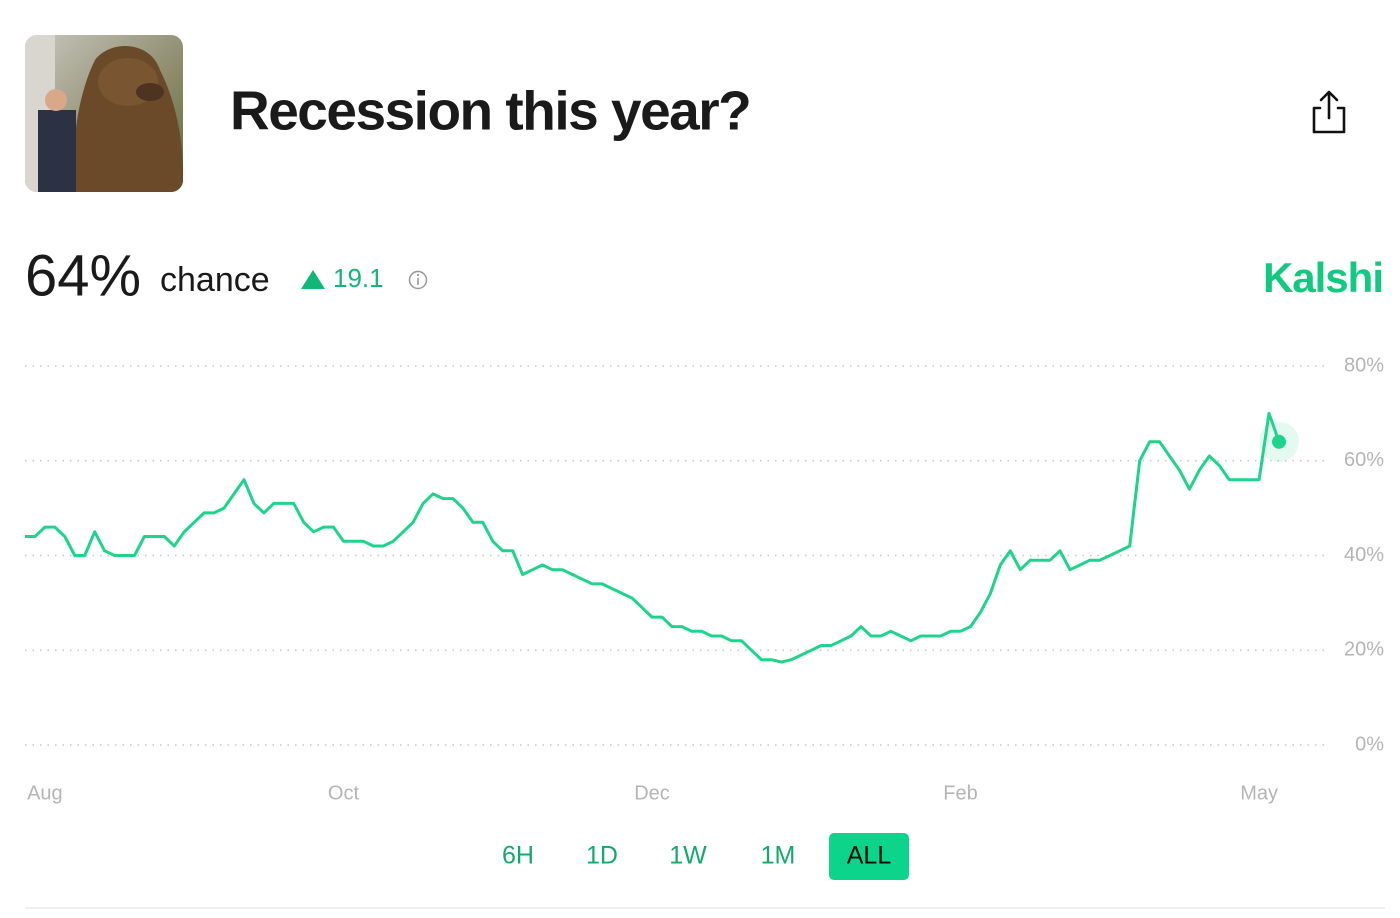 The image size is (1400, 918). What do you see at coordinates (358, 278) in the screenshot?
I see `change: 19.1` at bounding box center [358, 278].